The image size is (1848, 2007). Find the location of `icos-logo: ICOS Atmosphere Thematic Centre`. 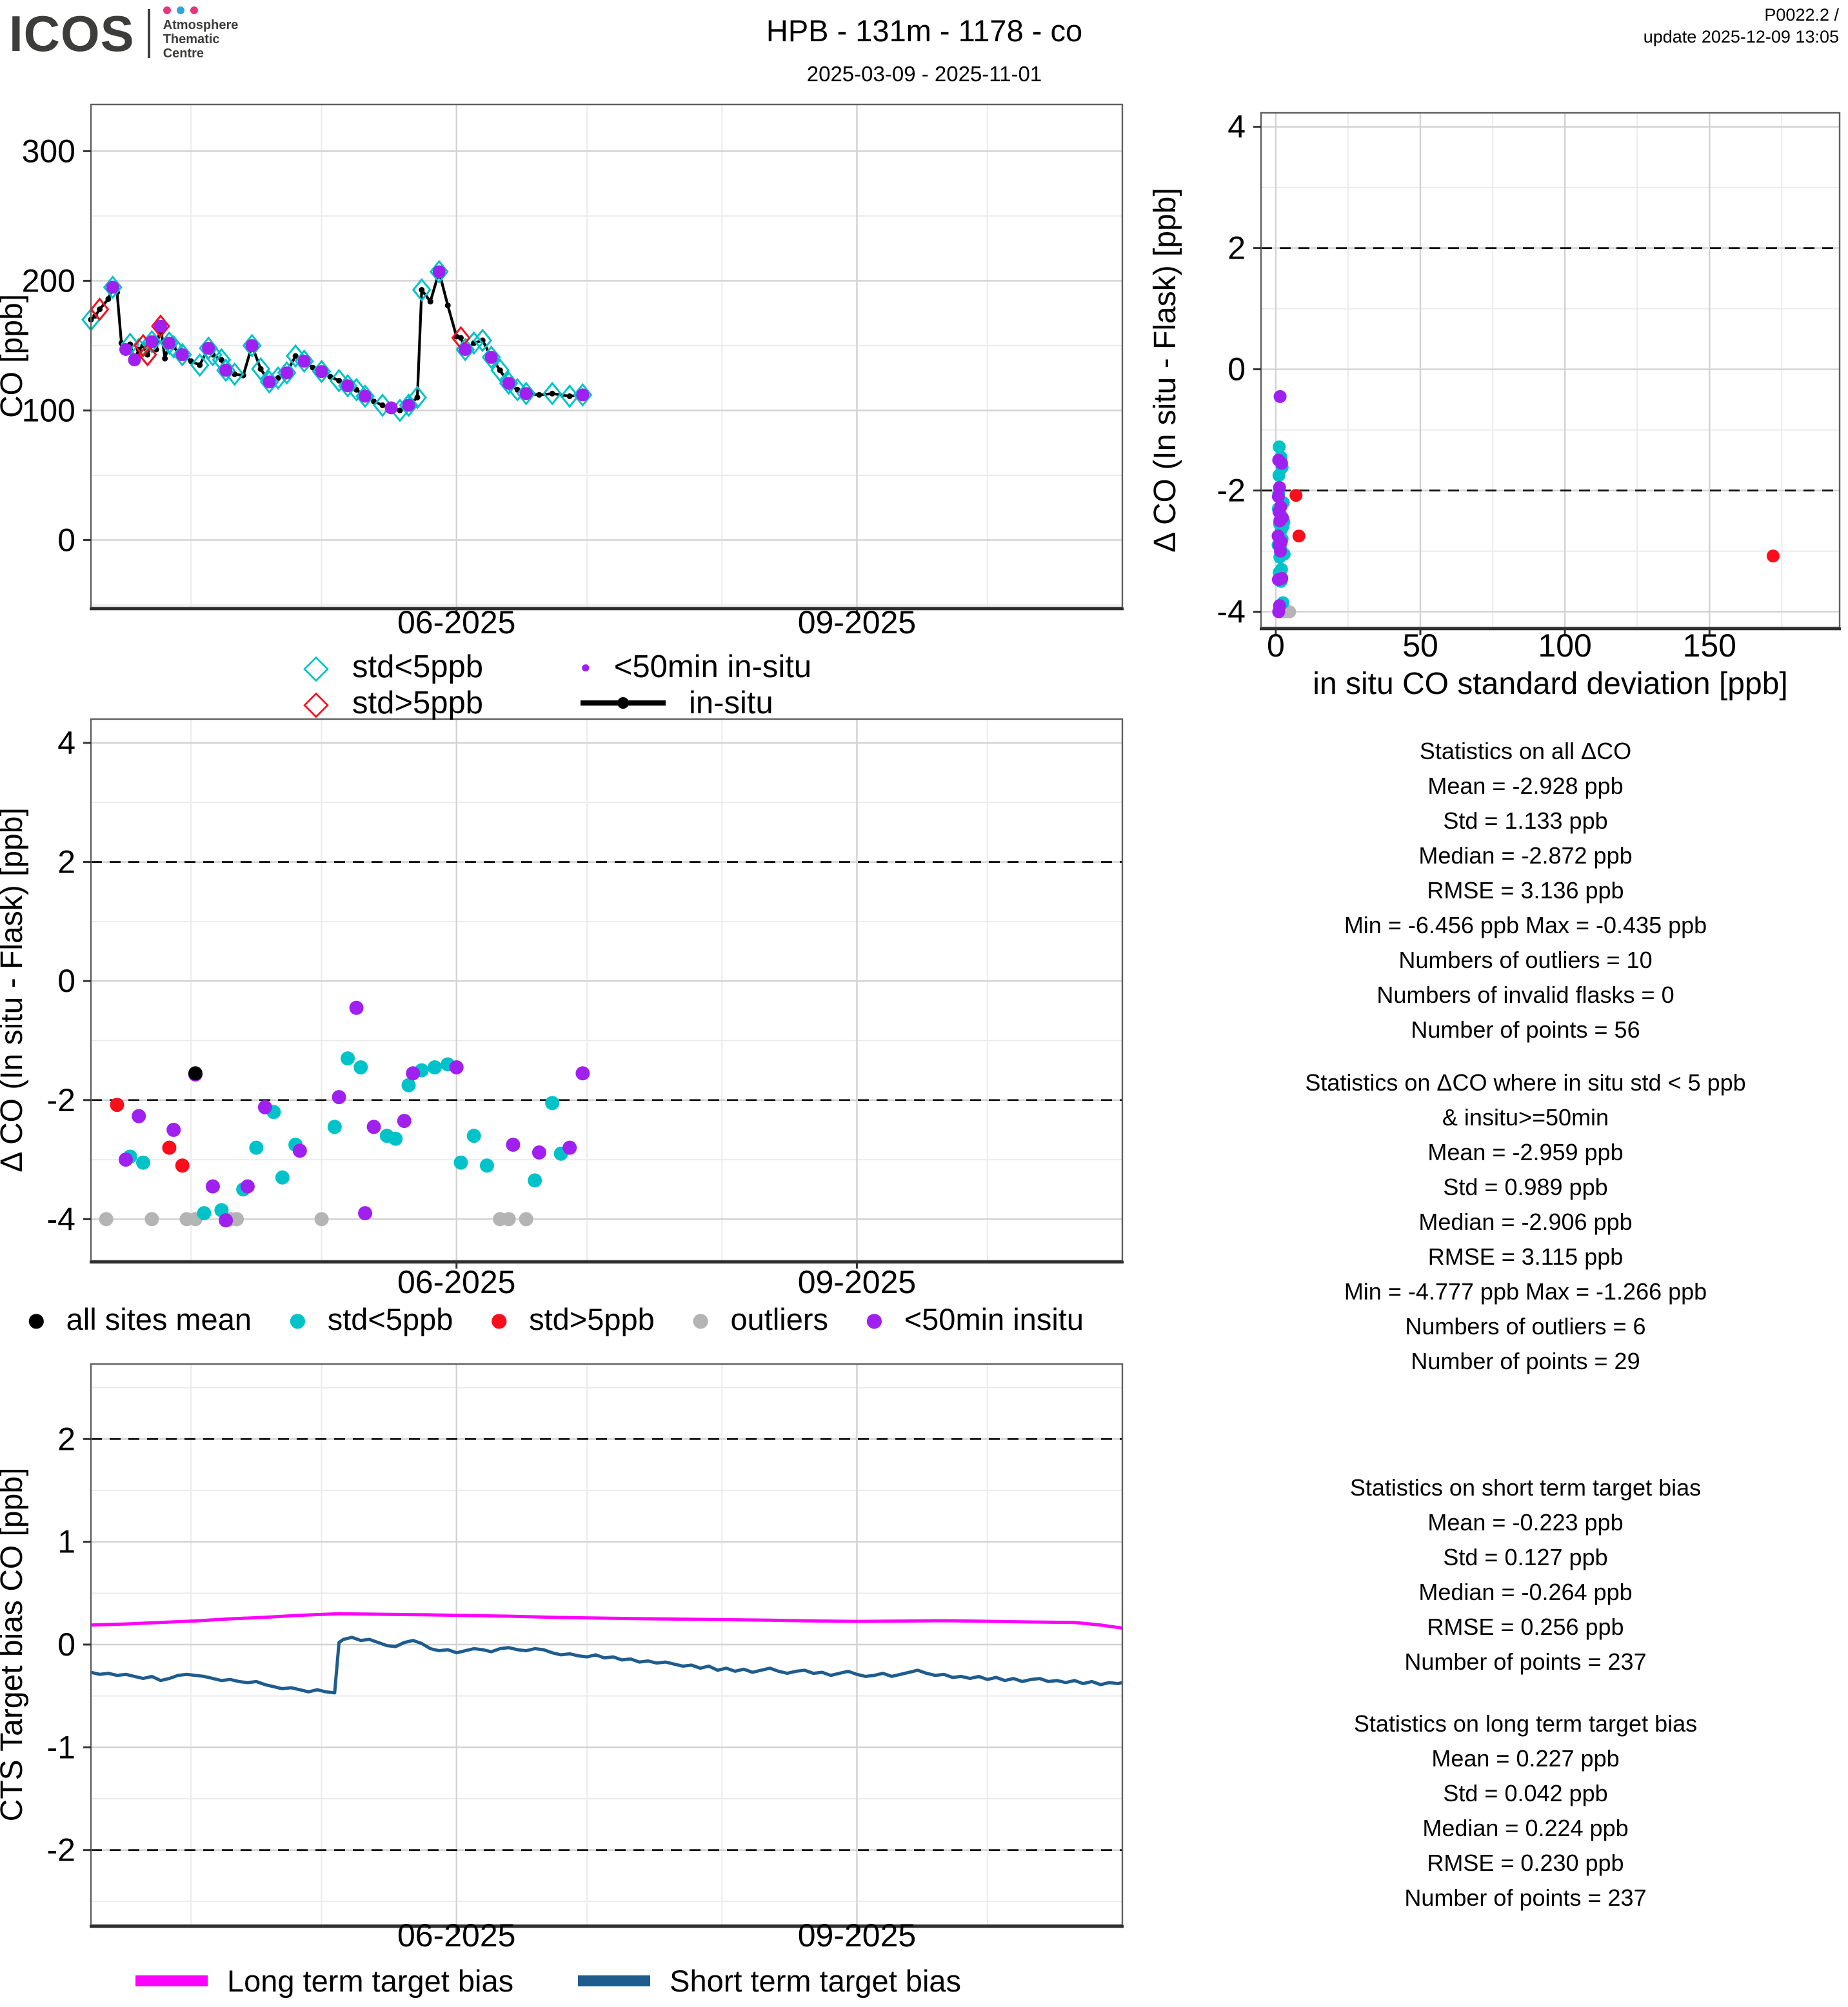

icos-logo: ICOS Atmosphere Thematic Centre is located at coordinates (123, 33).